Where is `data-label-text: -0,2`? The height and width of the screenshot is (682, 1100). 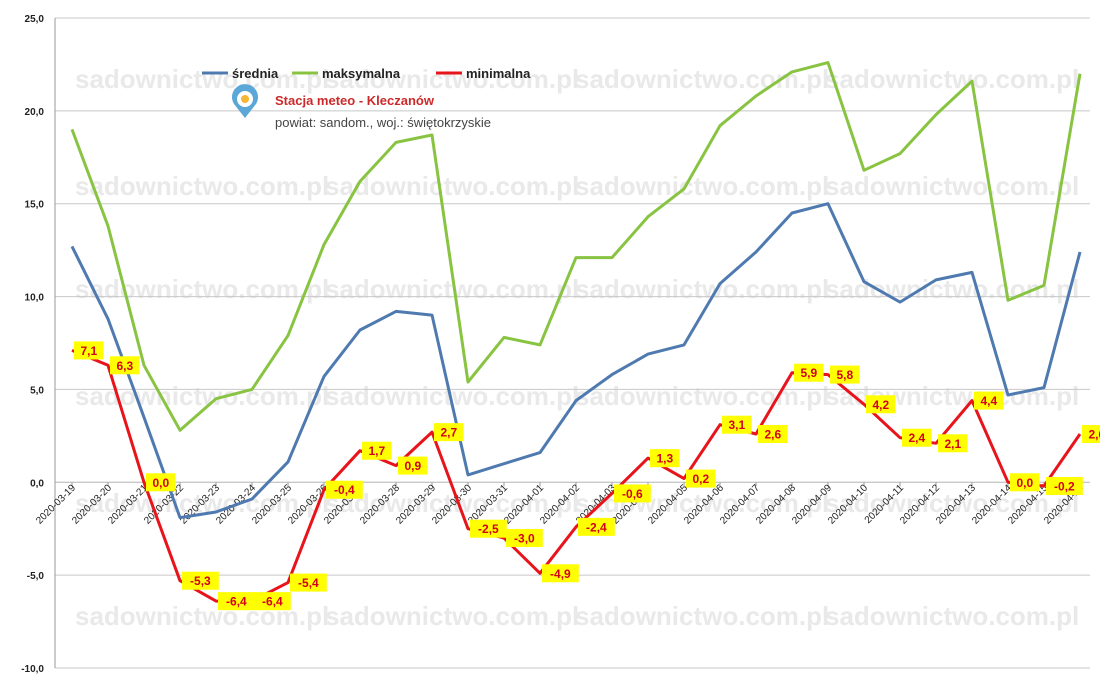
data-label-text: -0,2 is located at coordinates (1064, 487).